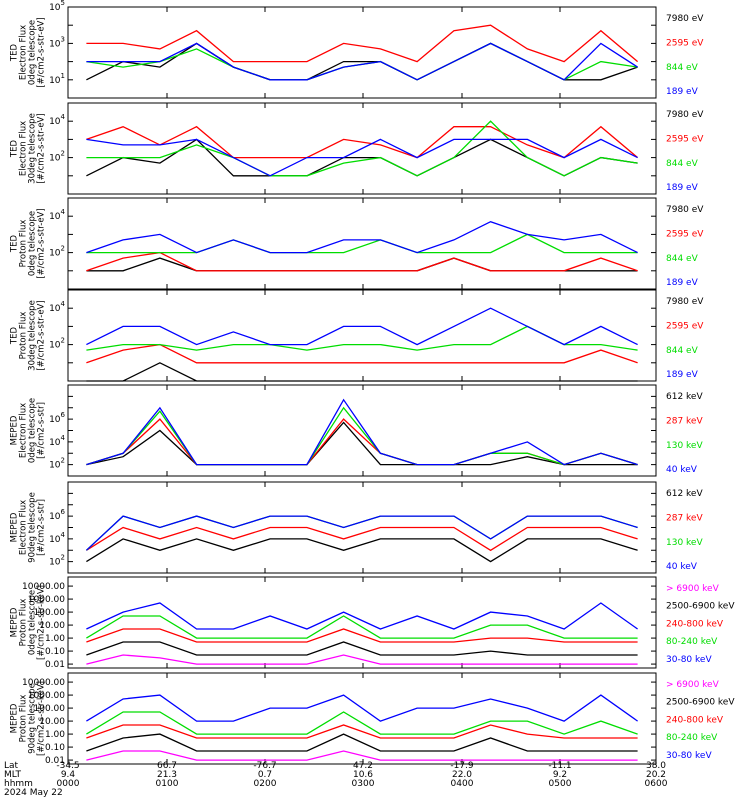 The image size is (750, 804). I want to click on y-tick-label: 10¹, so click(57, 79).